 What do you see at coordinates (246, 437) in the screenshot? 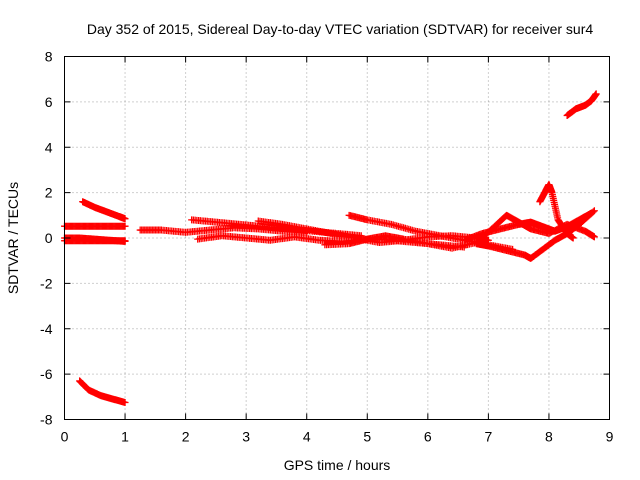
I see `x-tick-label: 3` at bounding box center [246, 437].